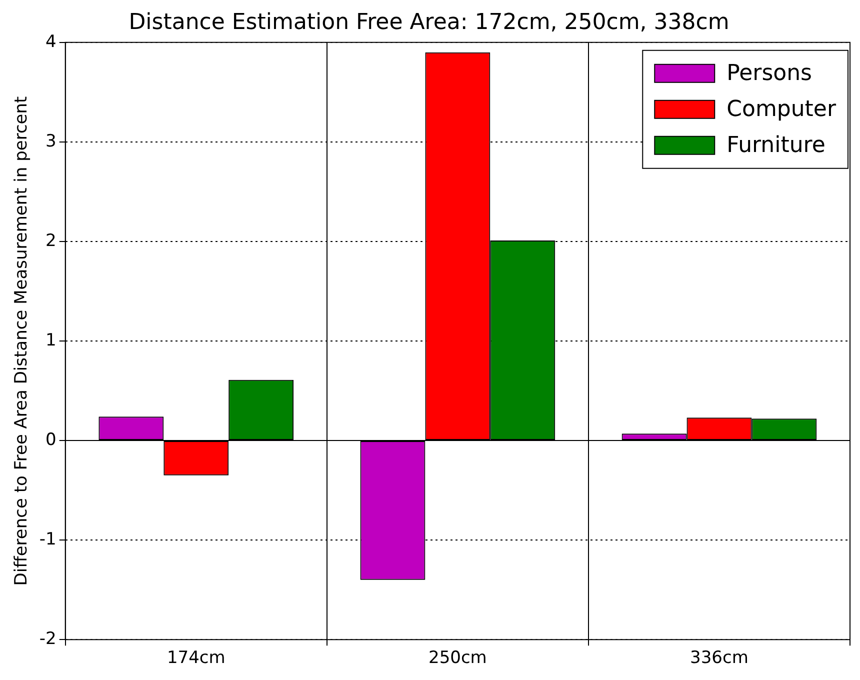 This screenshot has width=860, height=680. Describe the element at coordinates (457, 658) in the screenshot. I see `x-tick-label: 250cm` at that location.